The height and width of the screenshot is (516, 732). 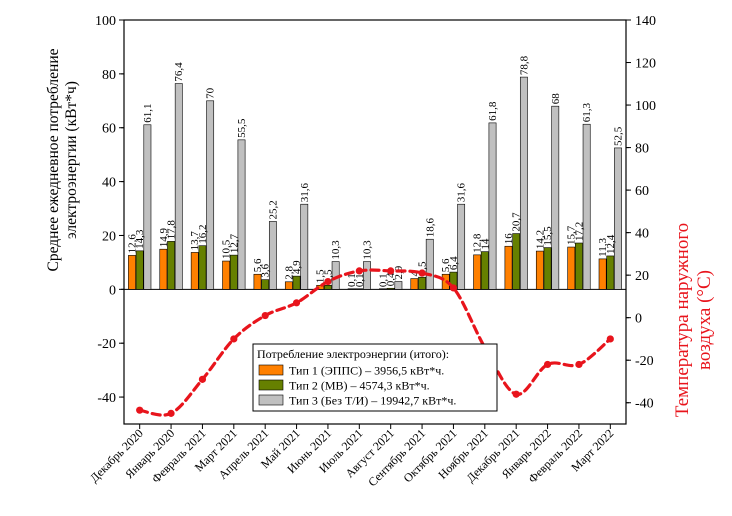 I want to click on bar-data-label: 4,9, so click(x=297, y=267).